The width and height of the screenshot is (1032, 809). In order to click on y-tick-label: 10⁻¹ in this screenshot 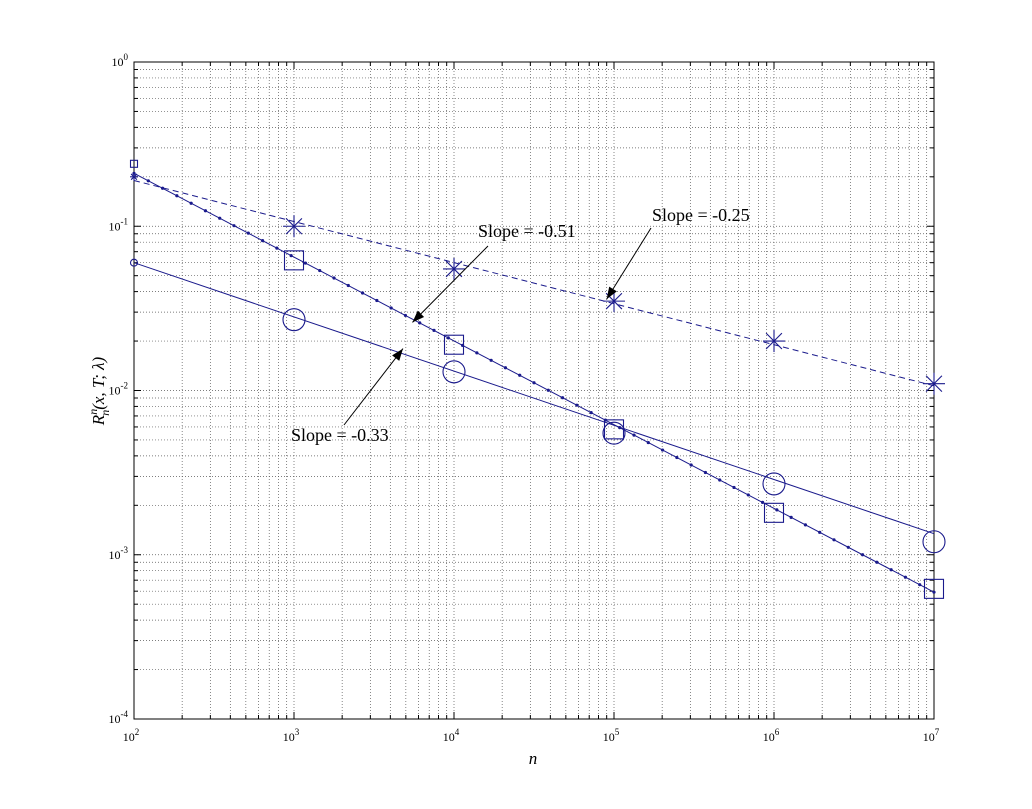, I will do `click(119, 224)`.